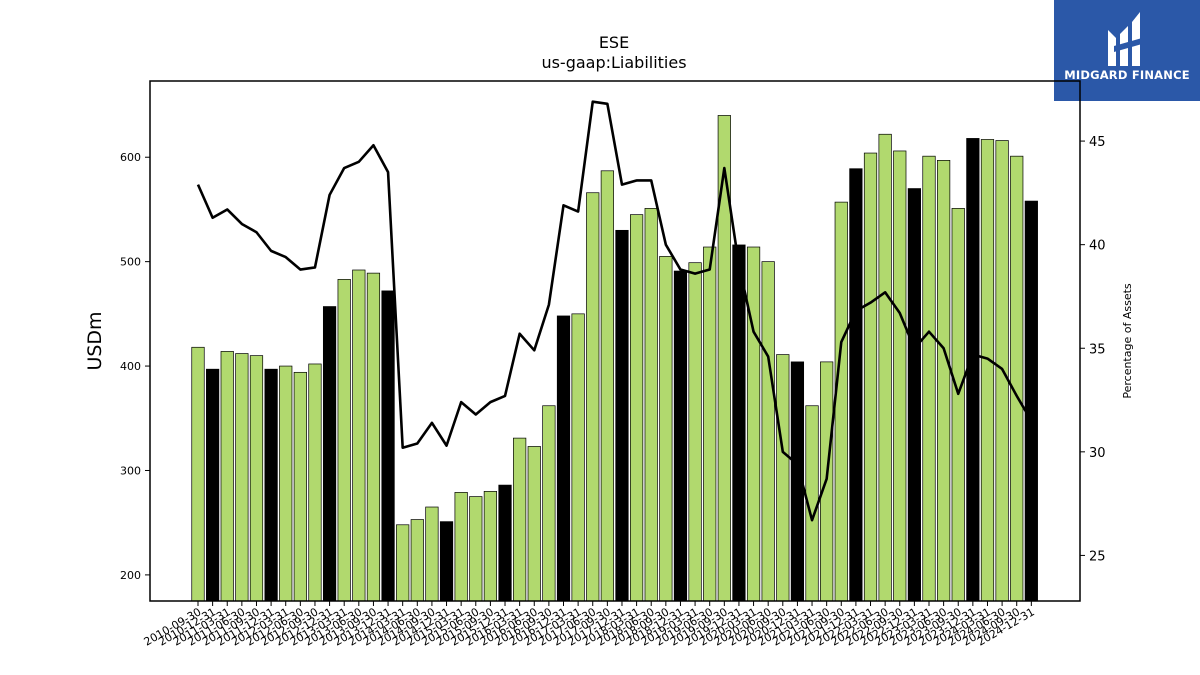 This screenshot has width=1200, height=675. I want to click on y2-tick-label: 30, so click(1097, 453).